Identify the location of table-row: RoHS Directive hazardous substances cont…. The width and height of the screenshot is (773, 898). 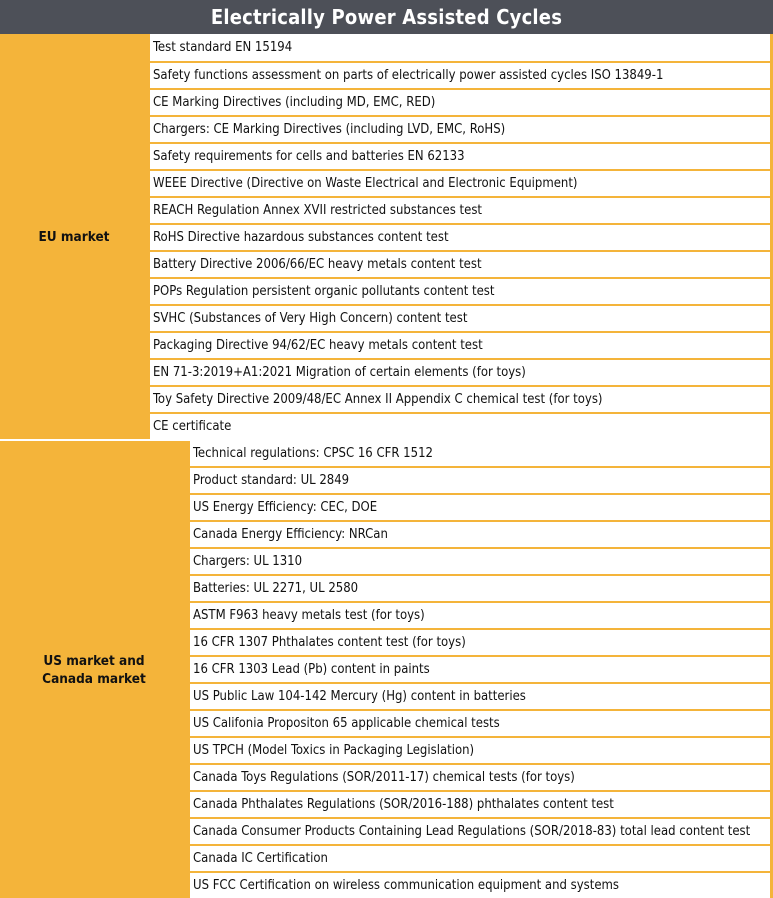
(460, 237).